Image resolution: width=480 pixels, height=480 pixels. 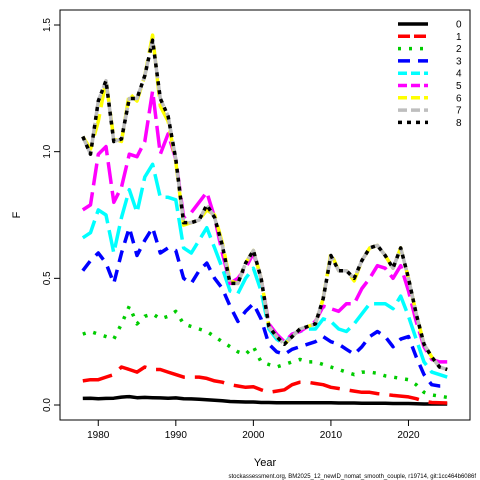 I want to click on x-tick-label: 1980, so click(x=98, y=435).